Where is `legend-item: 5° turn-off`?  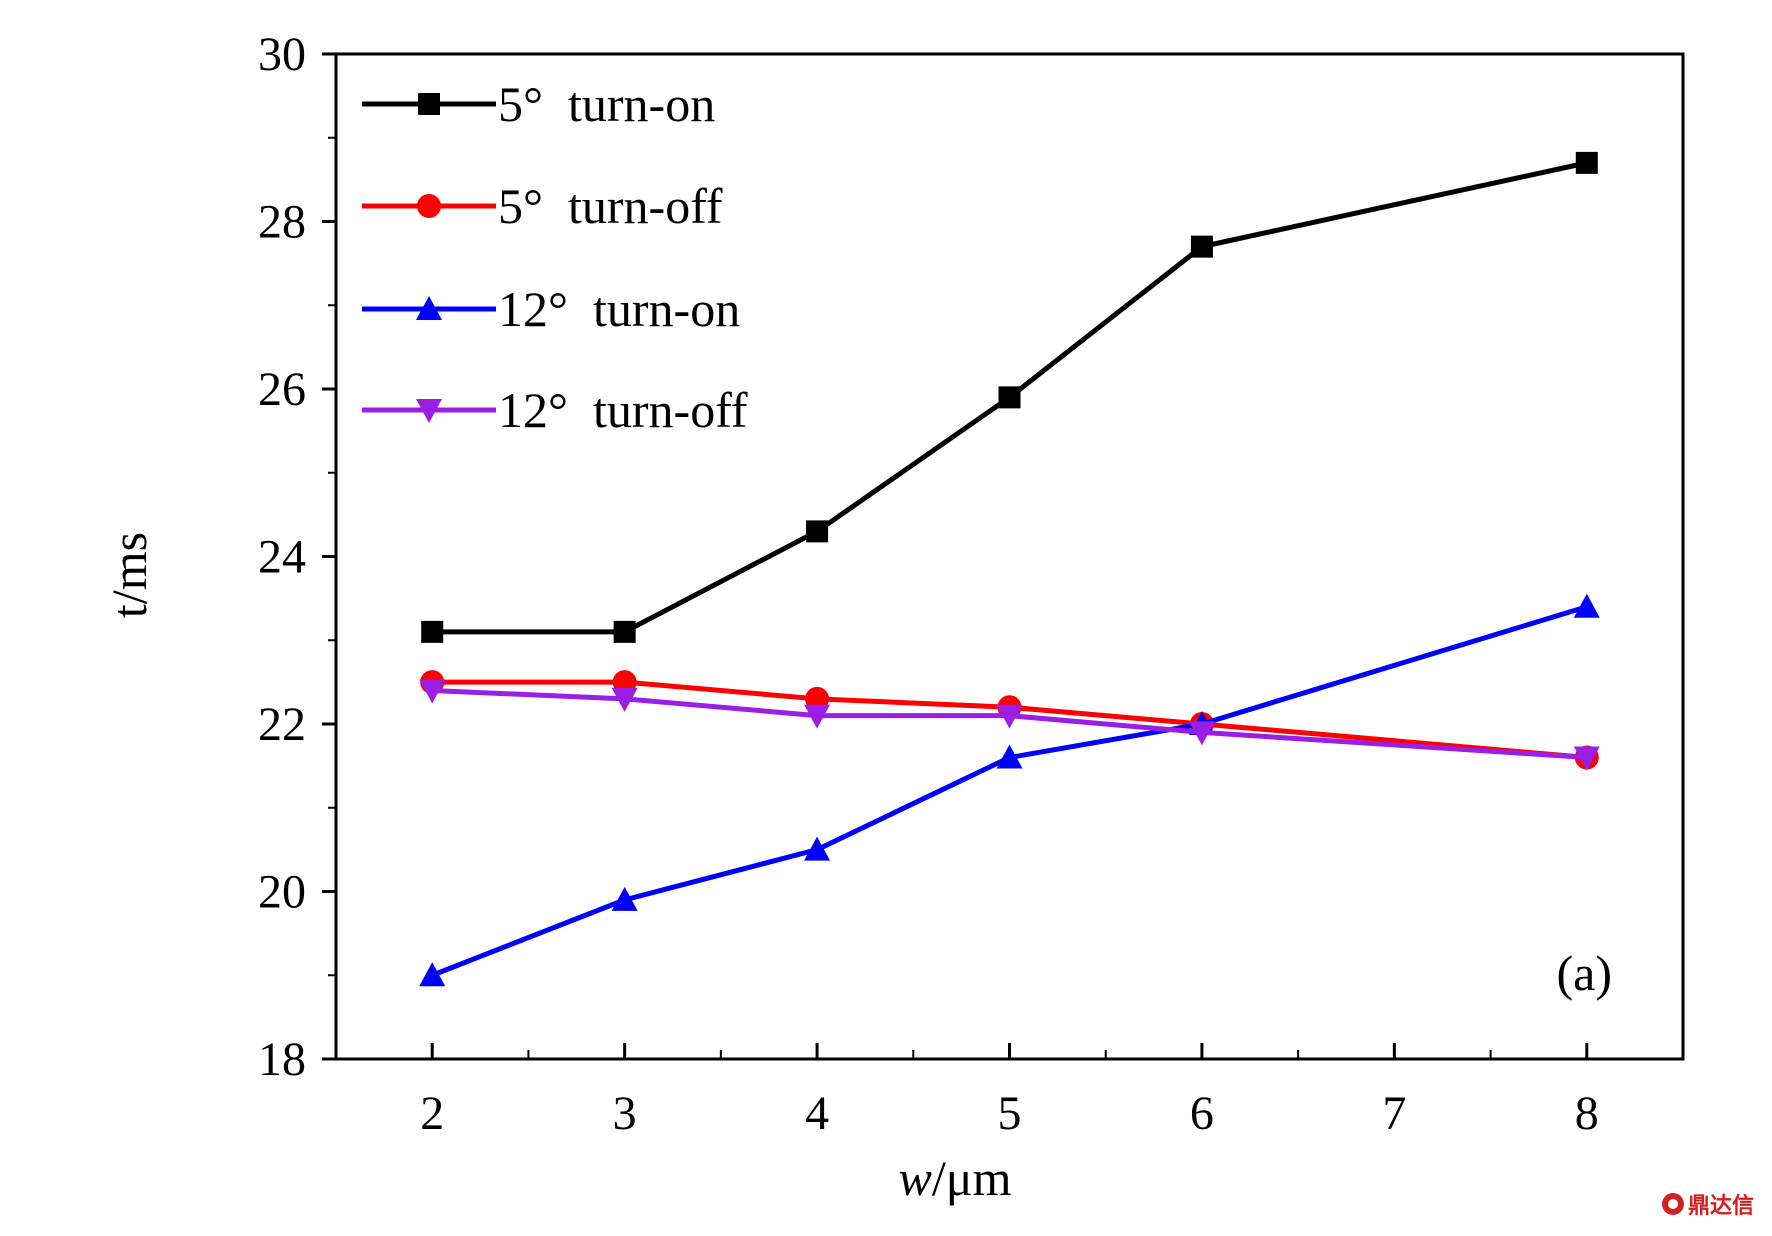 legend-item: 5° turn-off is located at coordinates (542, 206).